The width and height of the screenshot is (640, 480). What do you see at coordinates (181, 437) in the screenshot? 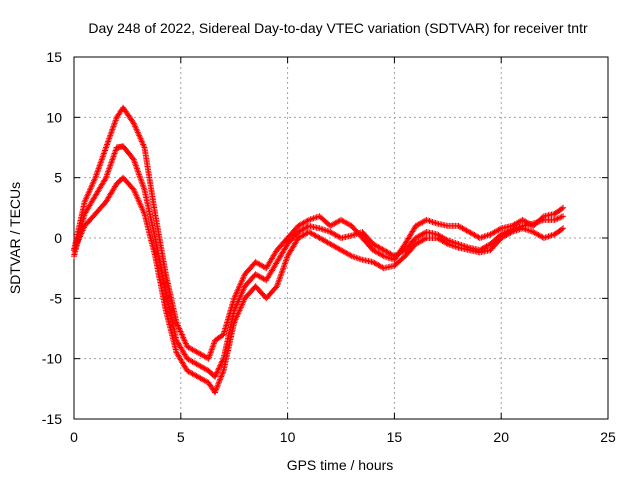
I see `x-tick-label: 5` at bounding box center [181, 437].